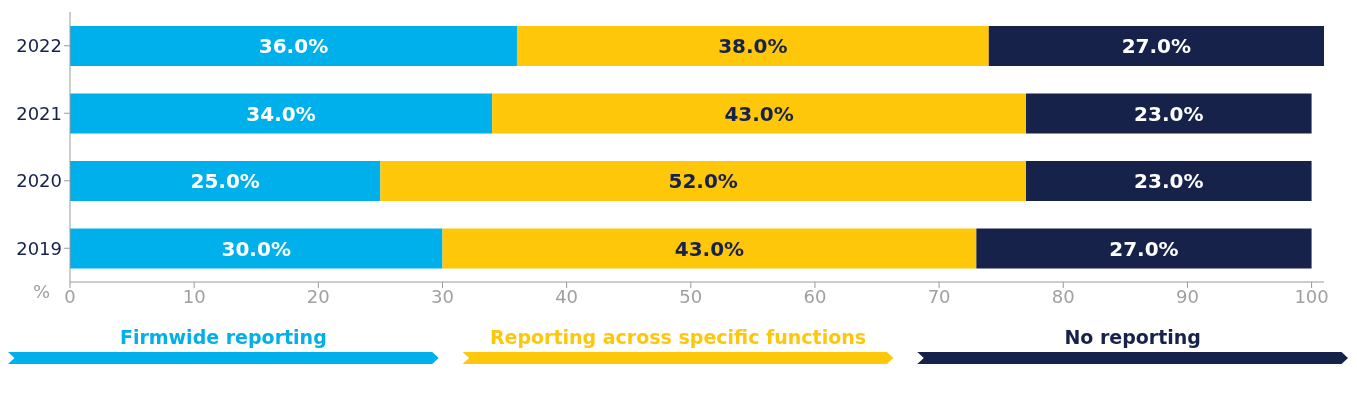 Image resolution: width=1357 pixels, height=401 pixels. Describe the element at coordinates (194, 296) in the screenshot. I see `x-tick-label: 10` at that location.